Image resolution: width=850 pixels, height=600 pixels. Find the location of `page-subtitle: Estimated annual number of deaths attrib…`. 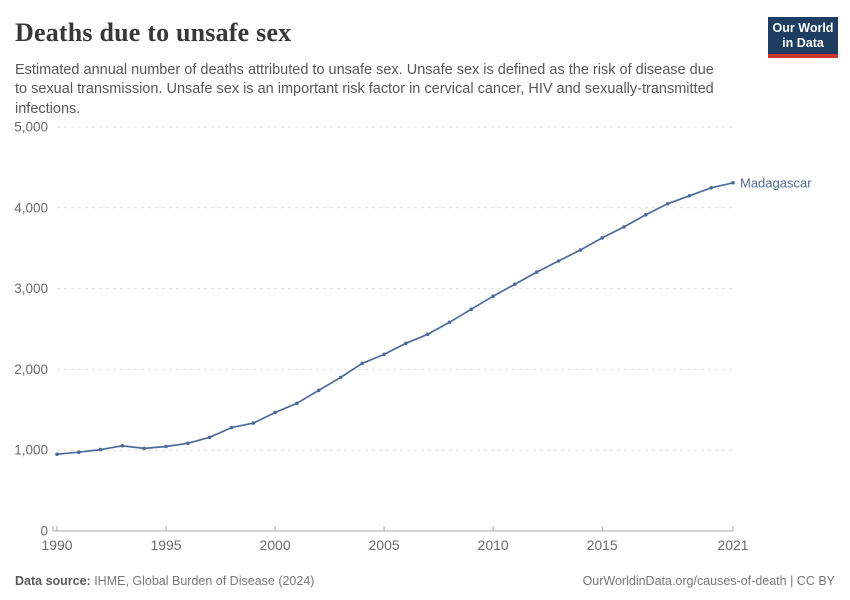

page-subtitle: Estimated annual number of deaths attrib… is located at coordinates (364, 89).